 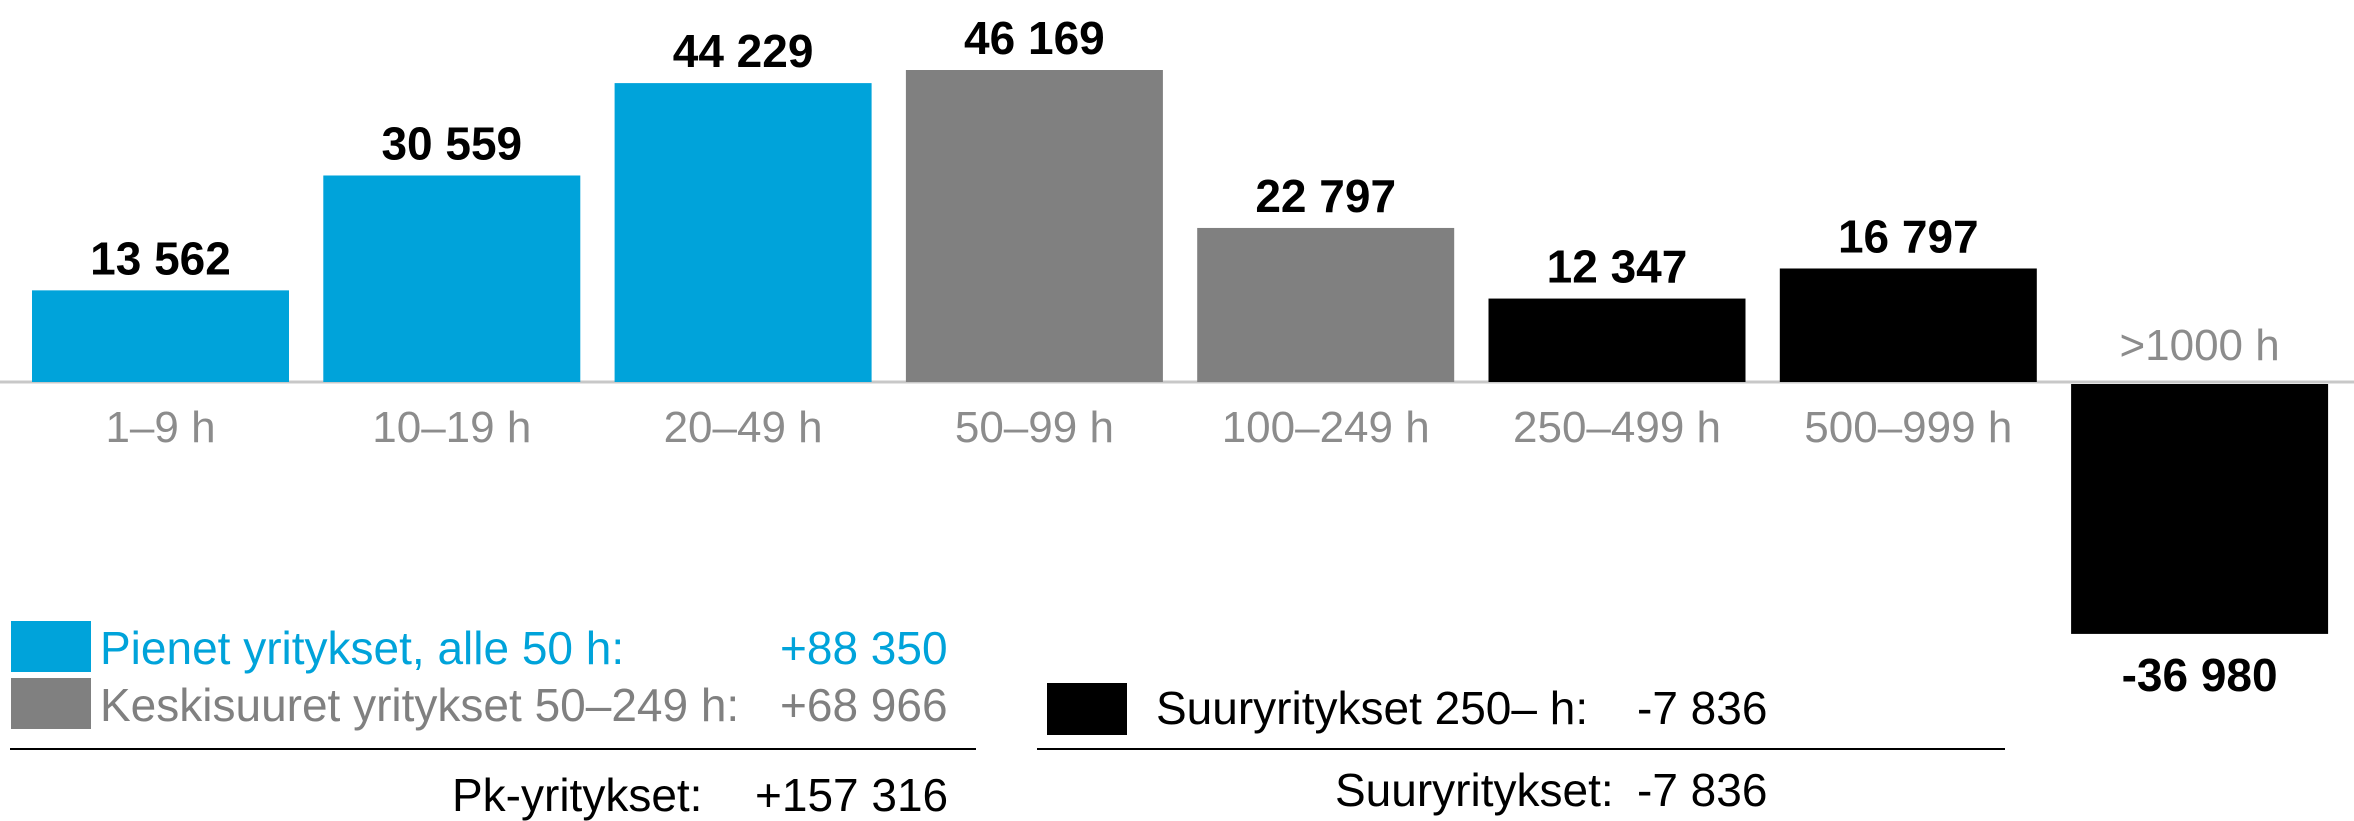 I want to click on value-label-5: 12 347, so click(x=1617, y=267).